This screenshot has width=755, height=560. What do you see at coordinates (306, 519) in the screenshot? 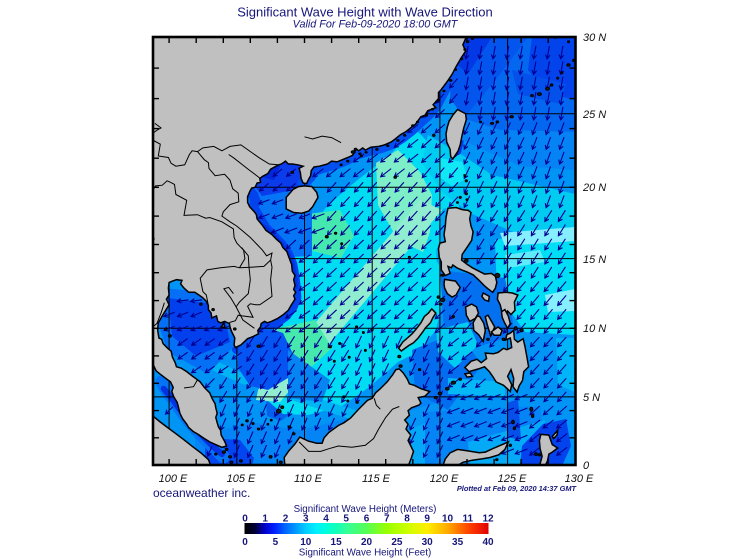
I see `svg-text: 3` at bounding box center [306, 519].